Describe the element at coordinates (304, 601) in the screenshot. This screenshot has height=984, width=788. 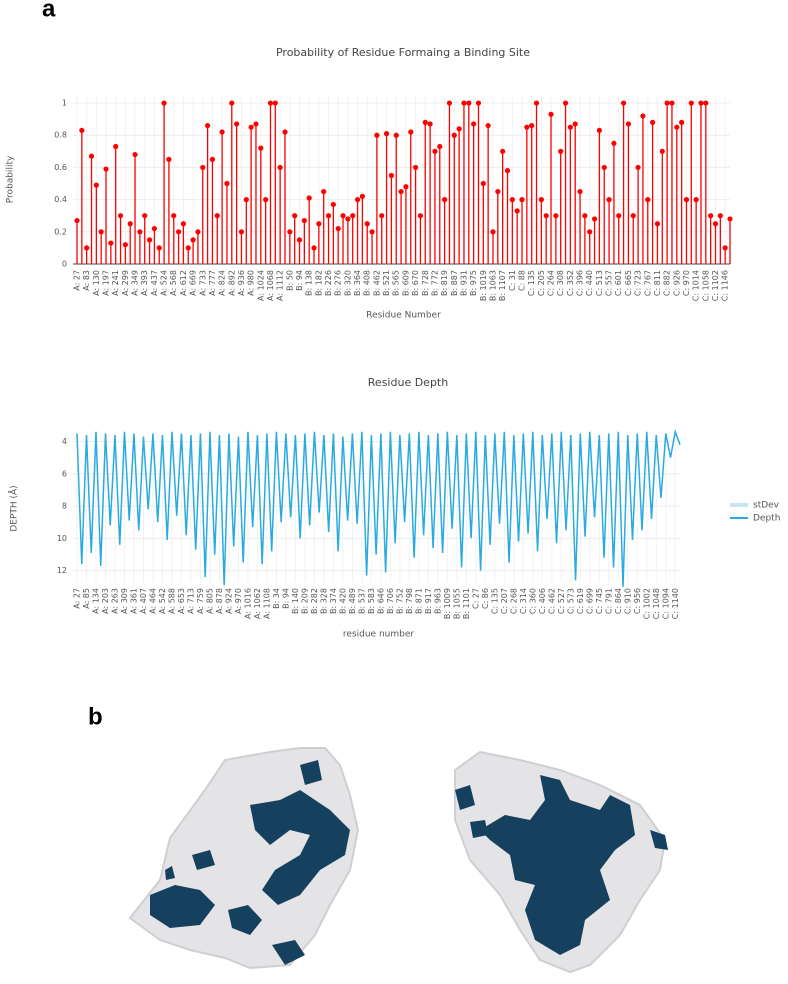
I see `x-tick-label: B: 209` at that location.